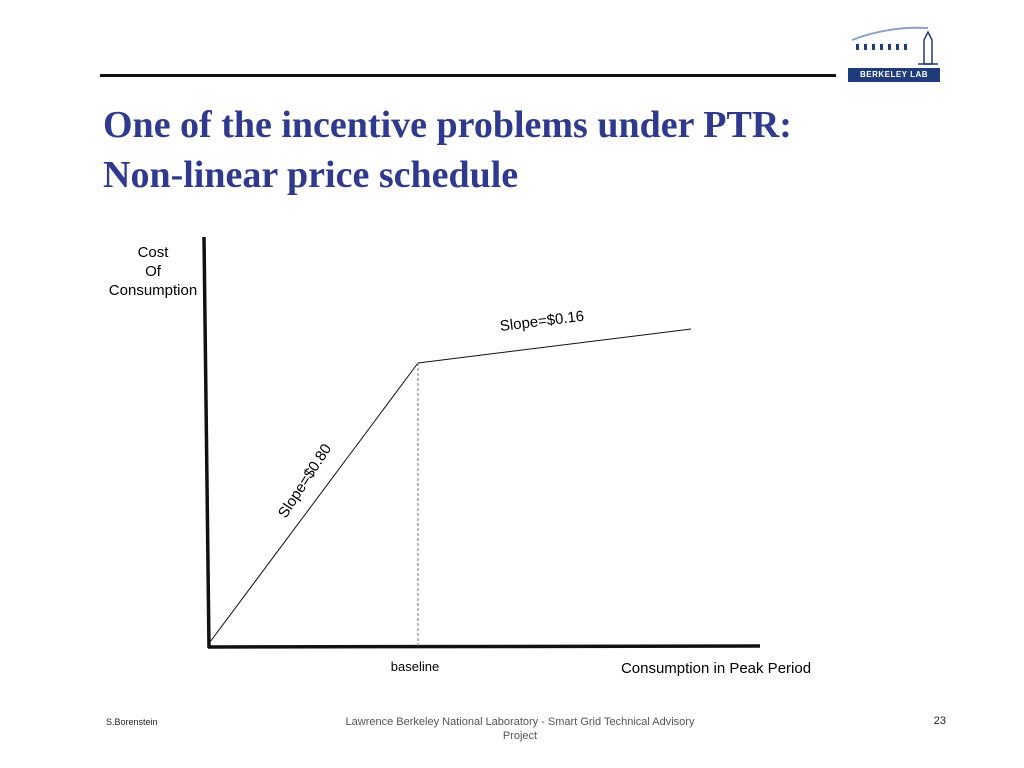 The height and width of the screenshot is (768, 1024). Describe the element at coordinates (554, 346) in the screenshot. I see `flat-segment` at that location.